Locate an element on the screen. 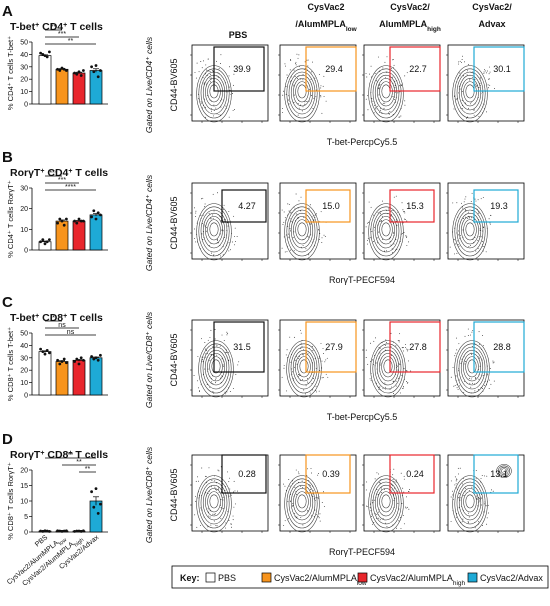 The height and width of the screenshot is (606, 550). sig-label-C-0: * is located at coordinates (53, 318).